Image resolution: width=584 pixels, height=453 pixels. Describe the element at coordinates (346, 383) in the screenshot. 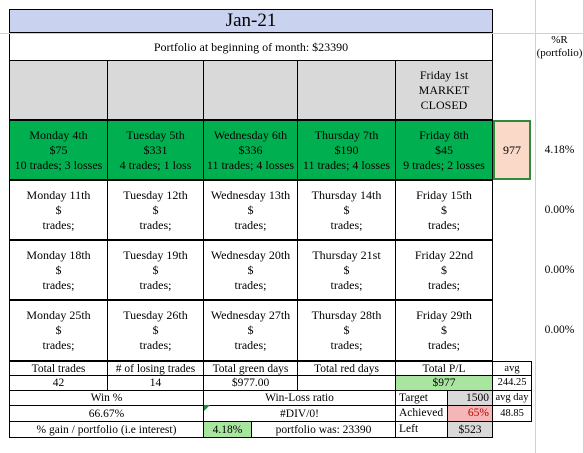

I see `red-days-cell` at that location.